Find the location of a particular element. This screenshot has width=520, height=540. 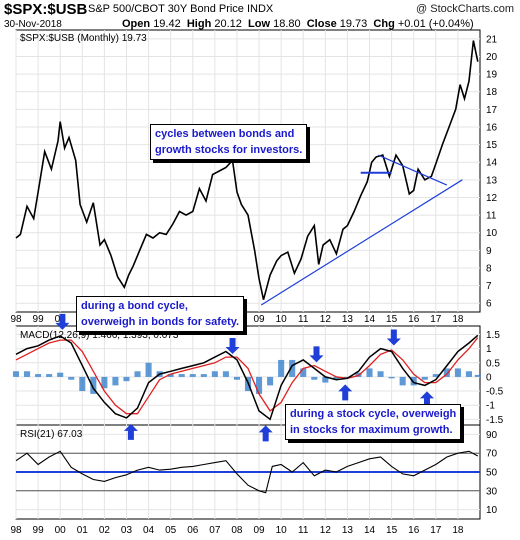

price-y-tick-label: 17 is located at coordinates (492, 110).